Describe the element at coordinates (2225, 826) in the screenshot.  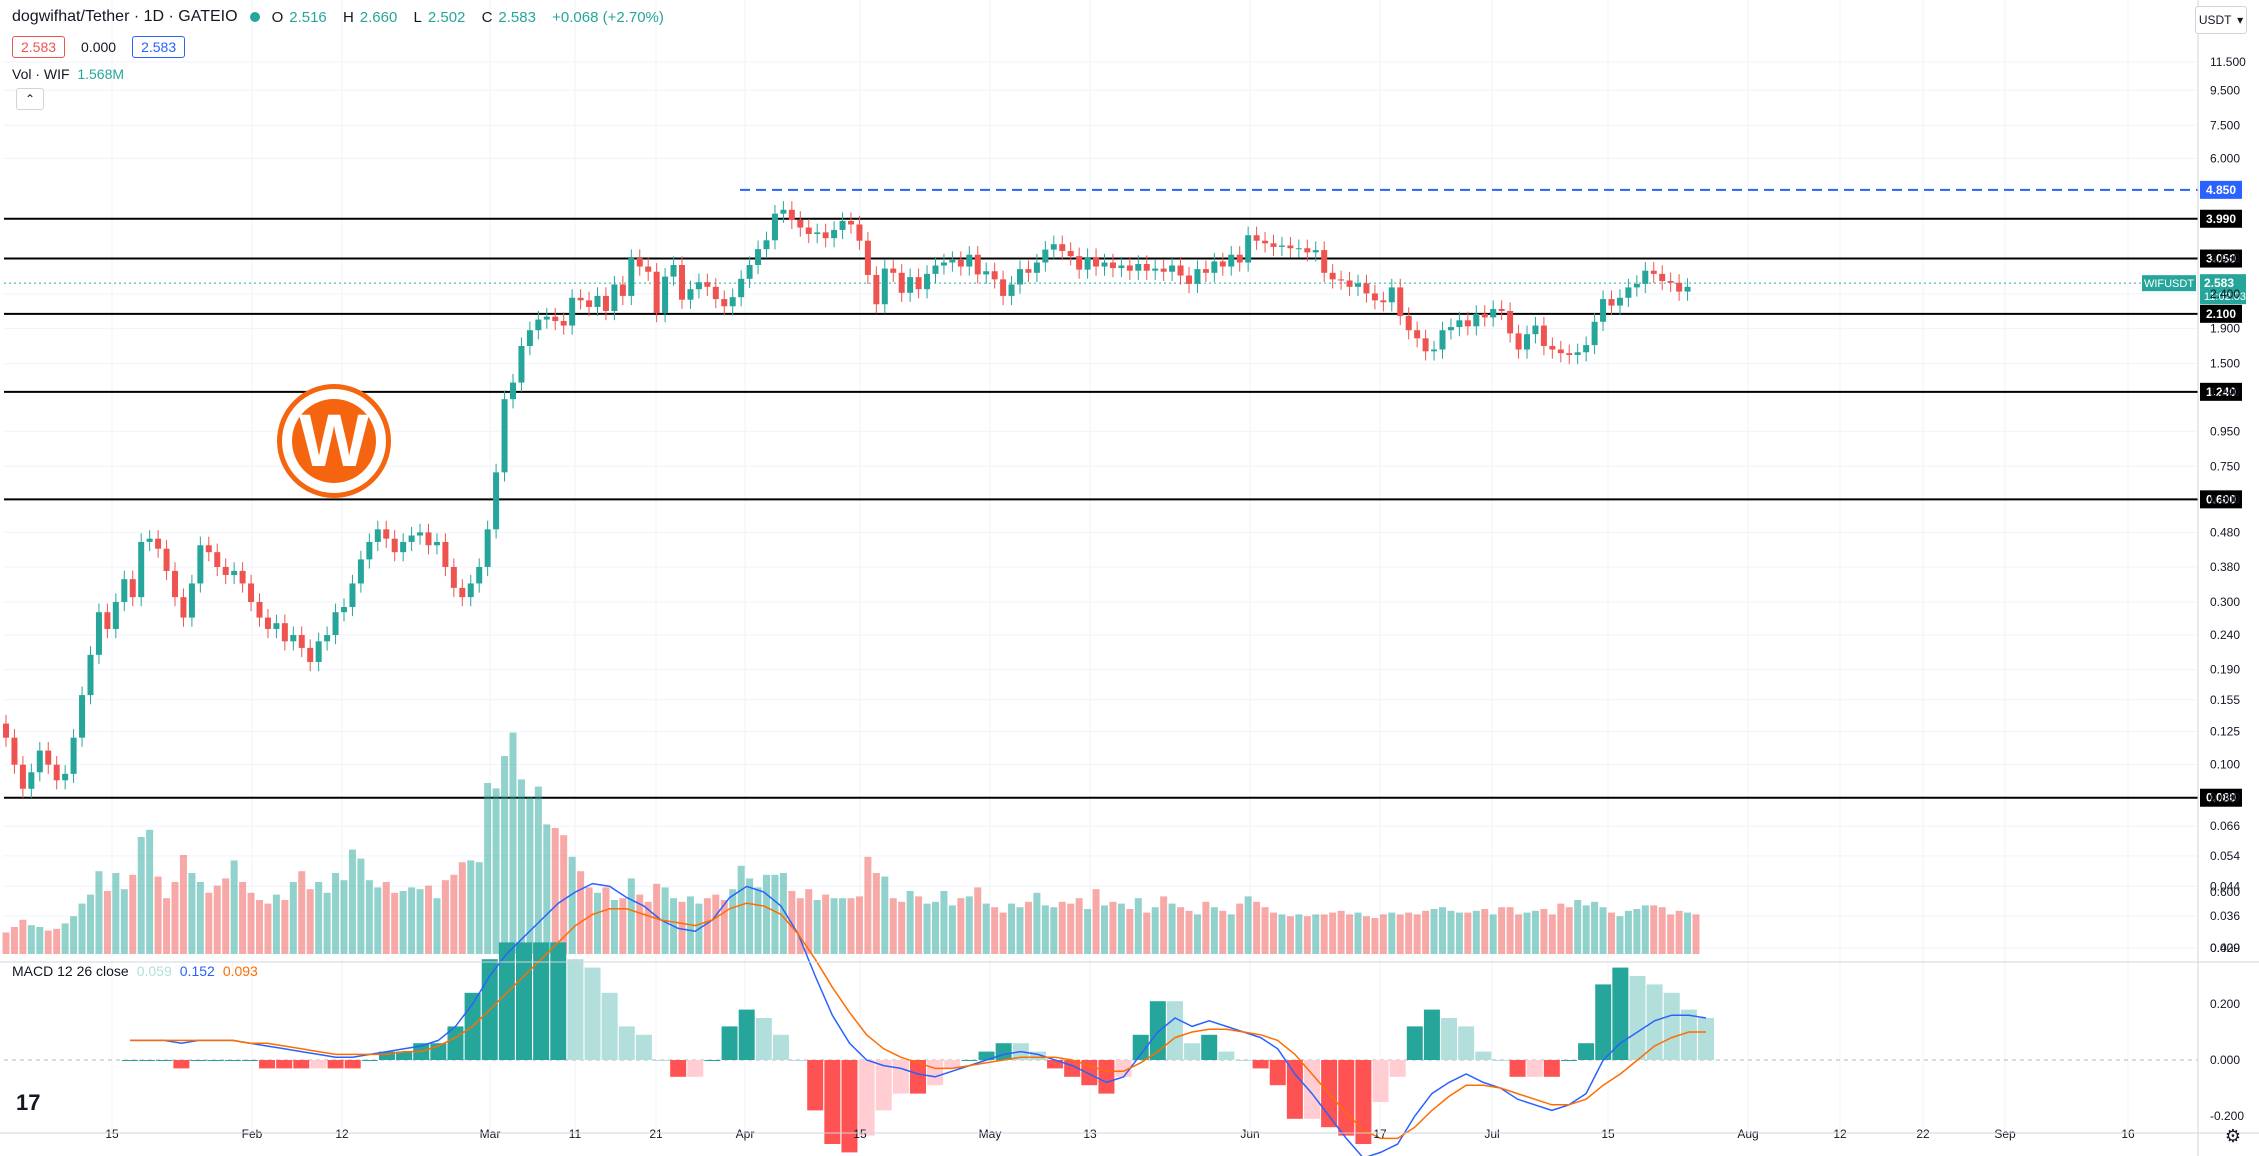
I see `y-tick-label: 0.066` at that location.